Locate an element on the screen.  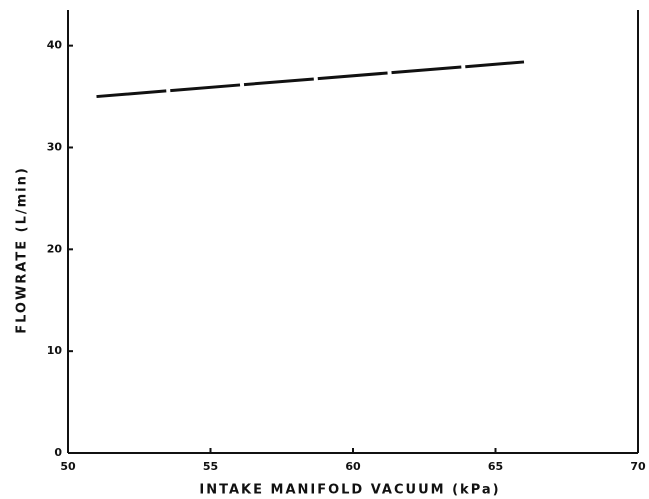
y-tick-label: 30 is located at coordinates (55, 146).